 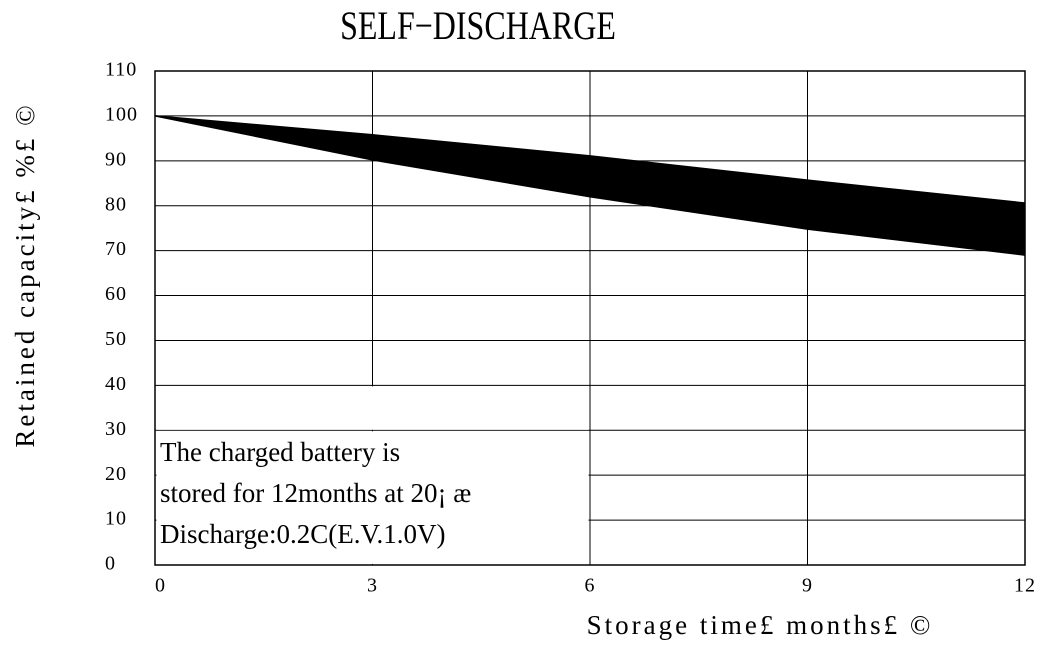 I want to click on y-tick-label: 70, so click(x=116, y=249).